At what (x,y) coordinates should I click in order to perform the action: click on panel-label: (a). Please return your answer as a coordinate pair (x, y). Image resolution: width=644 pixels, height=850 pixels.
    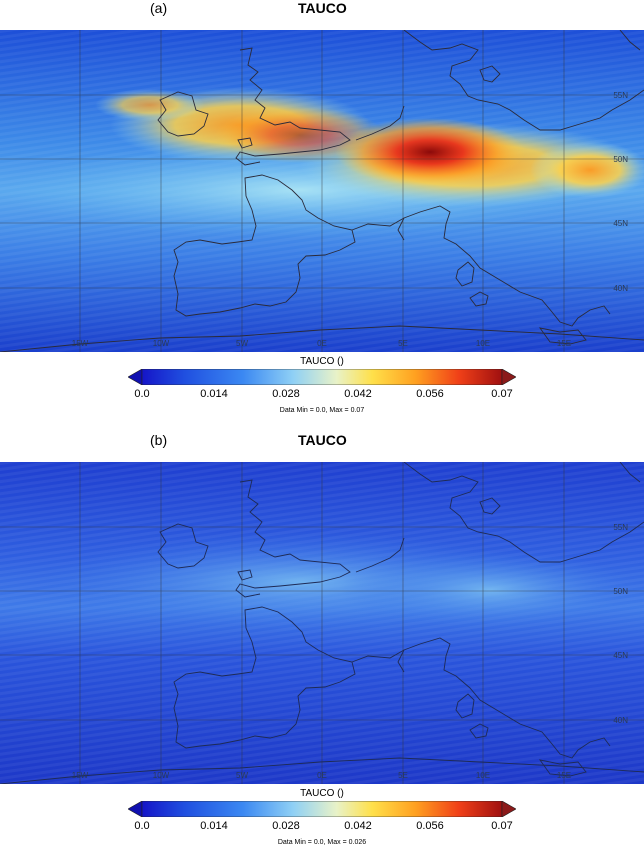
    Looking at the image, I should click on (159, 8).